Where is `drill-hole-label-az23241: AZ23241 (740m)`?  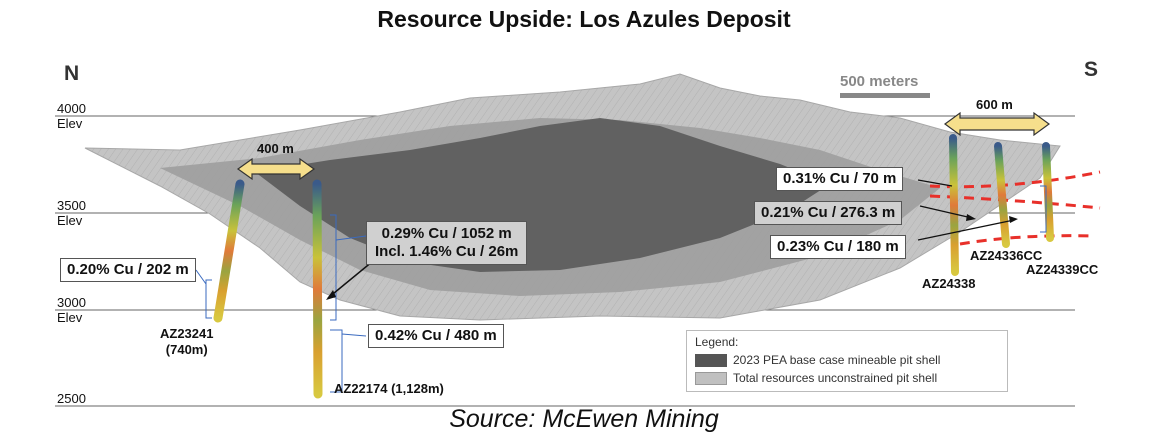
drill-hole-label-az23241: AZ23241 (740m) is located at coordinates (187, 341).